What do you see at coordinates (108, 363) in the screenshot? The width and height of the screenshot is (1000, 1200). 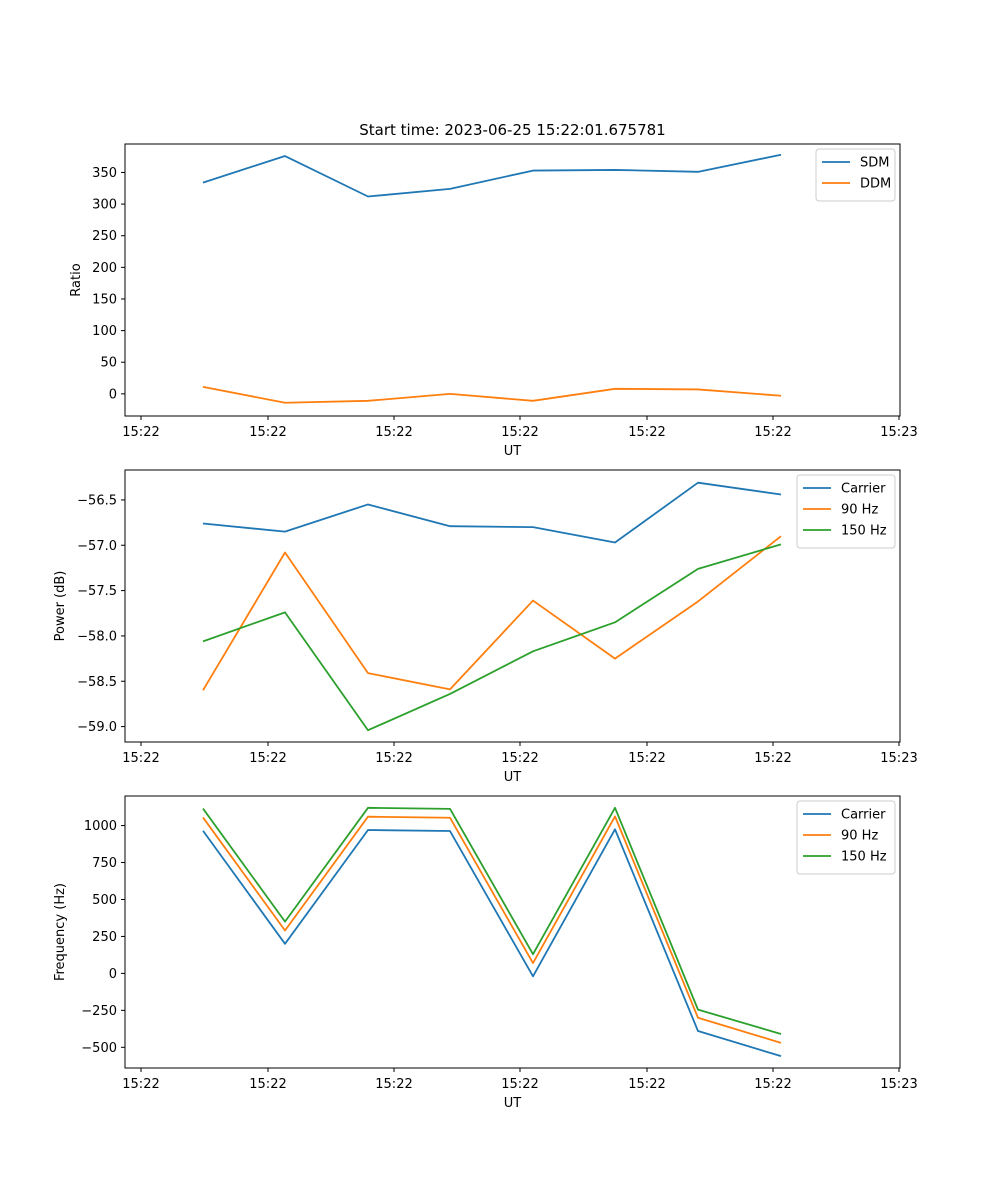 I see `y-tick-label: 50` at bounding box center [108, 363].